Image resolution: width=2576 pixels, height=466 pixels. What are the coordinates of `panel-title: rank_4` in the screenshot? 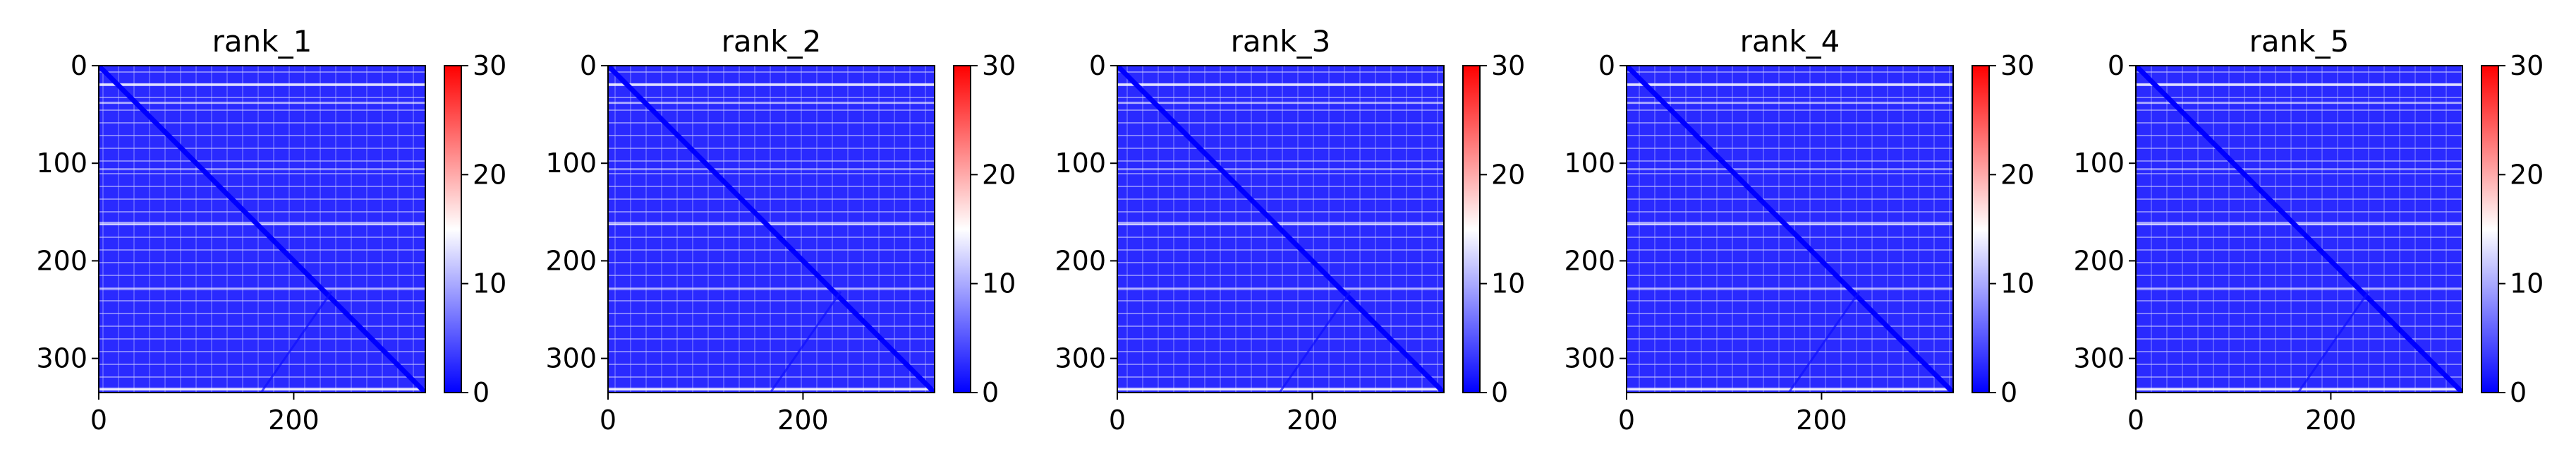 It's located at (1790, 41).